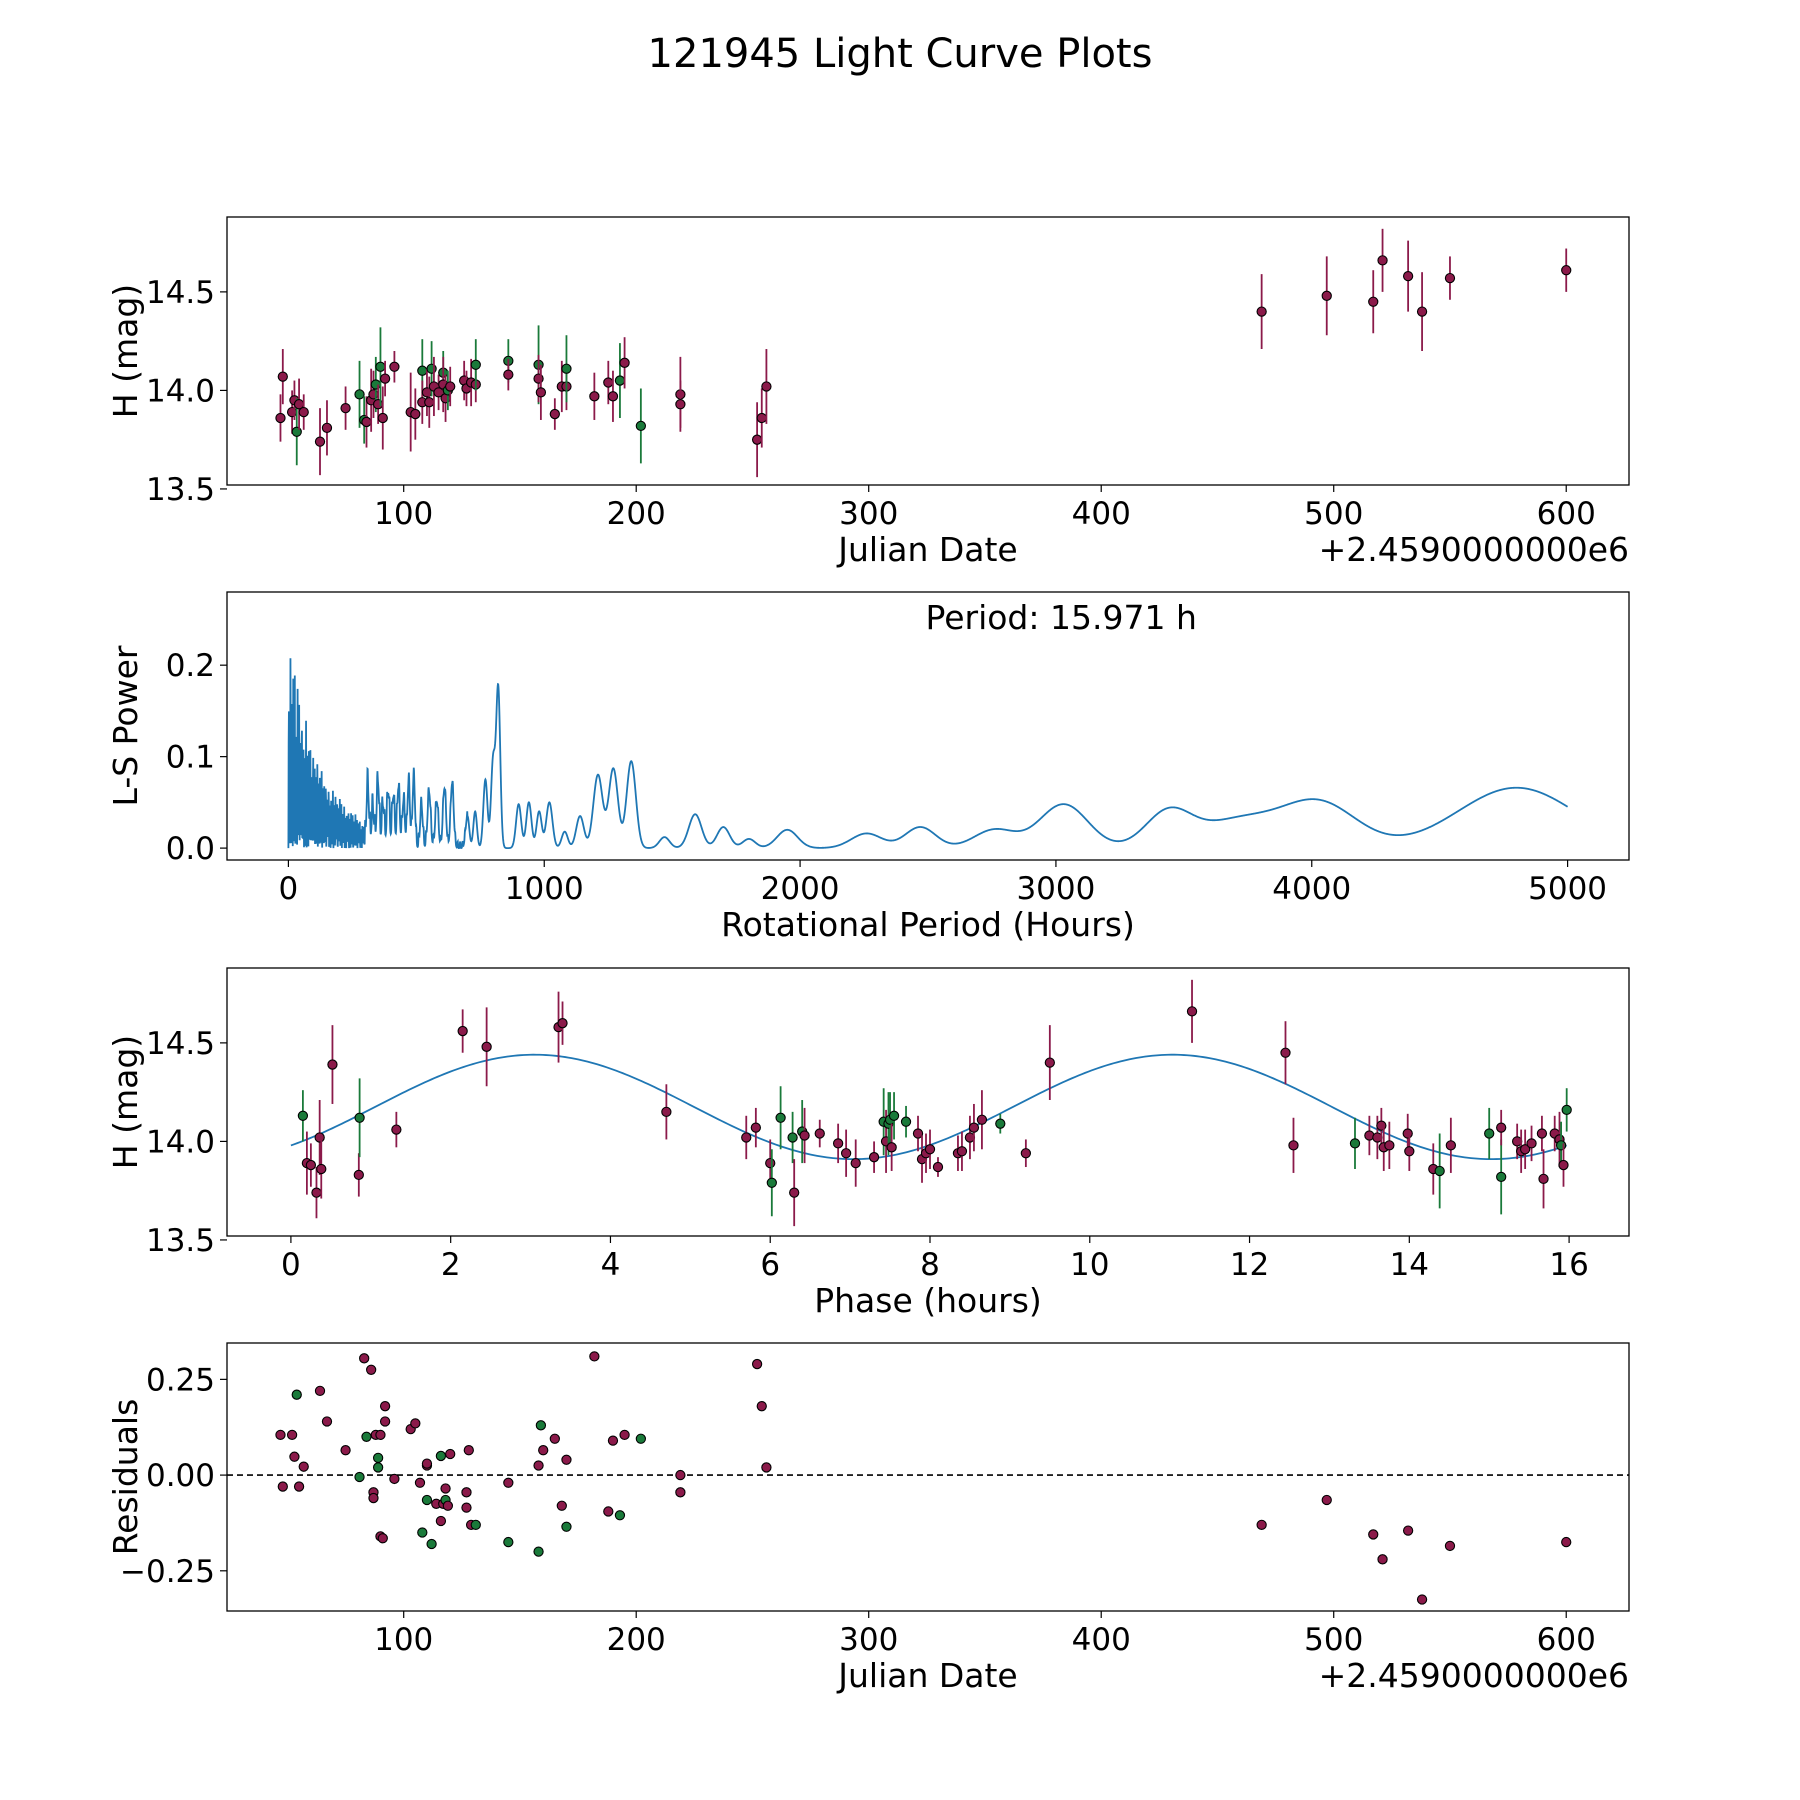 Image resolution: width=1800 pixels, height=1800 pixels. What do you see at coordinates (1060, 617) in the screenshot?
I see `periodogram-period-annotation: Period: 15.971 h` at bounding box center [1060, 617].